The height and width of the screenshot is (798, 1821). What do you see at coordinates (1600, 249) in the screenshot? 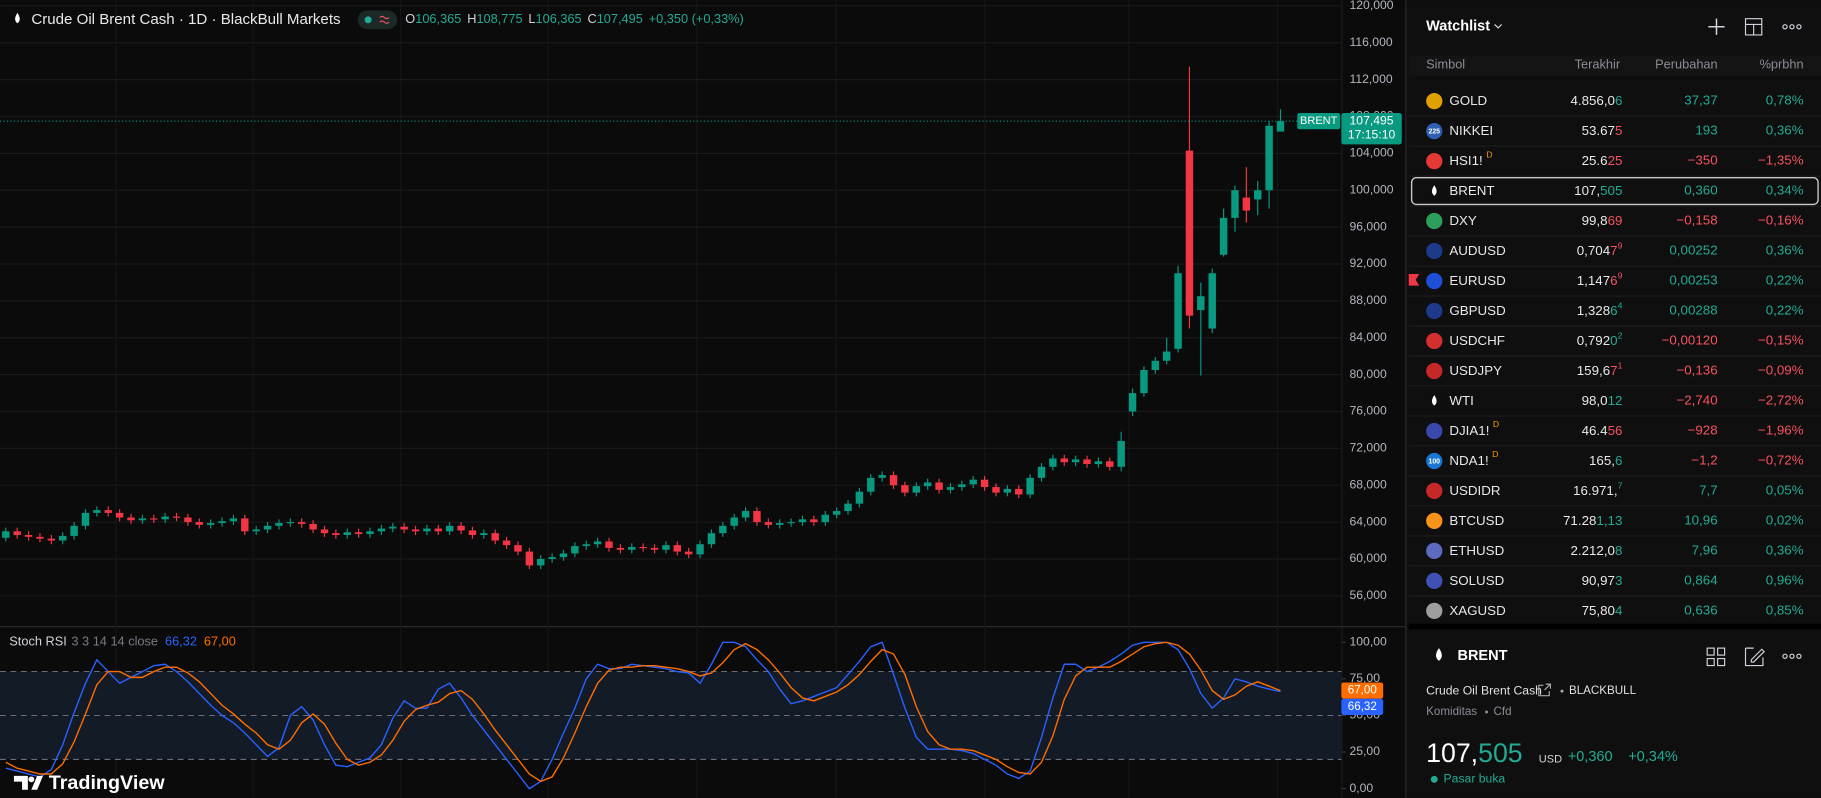
I see `last-price: 0,70479` at bounding box center [1600, 249].